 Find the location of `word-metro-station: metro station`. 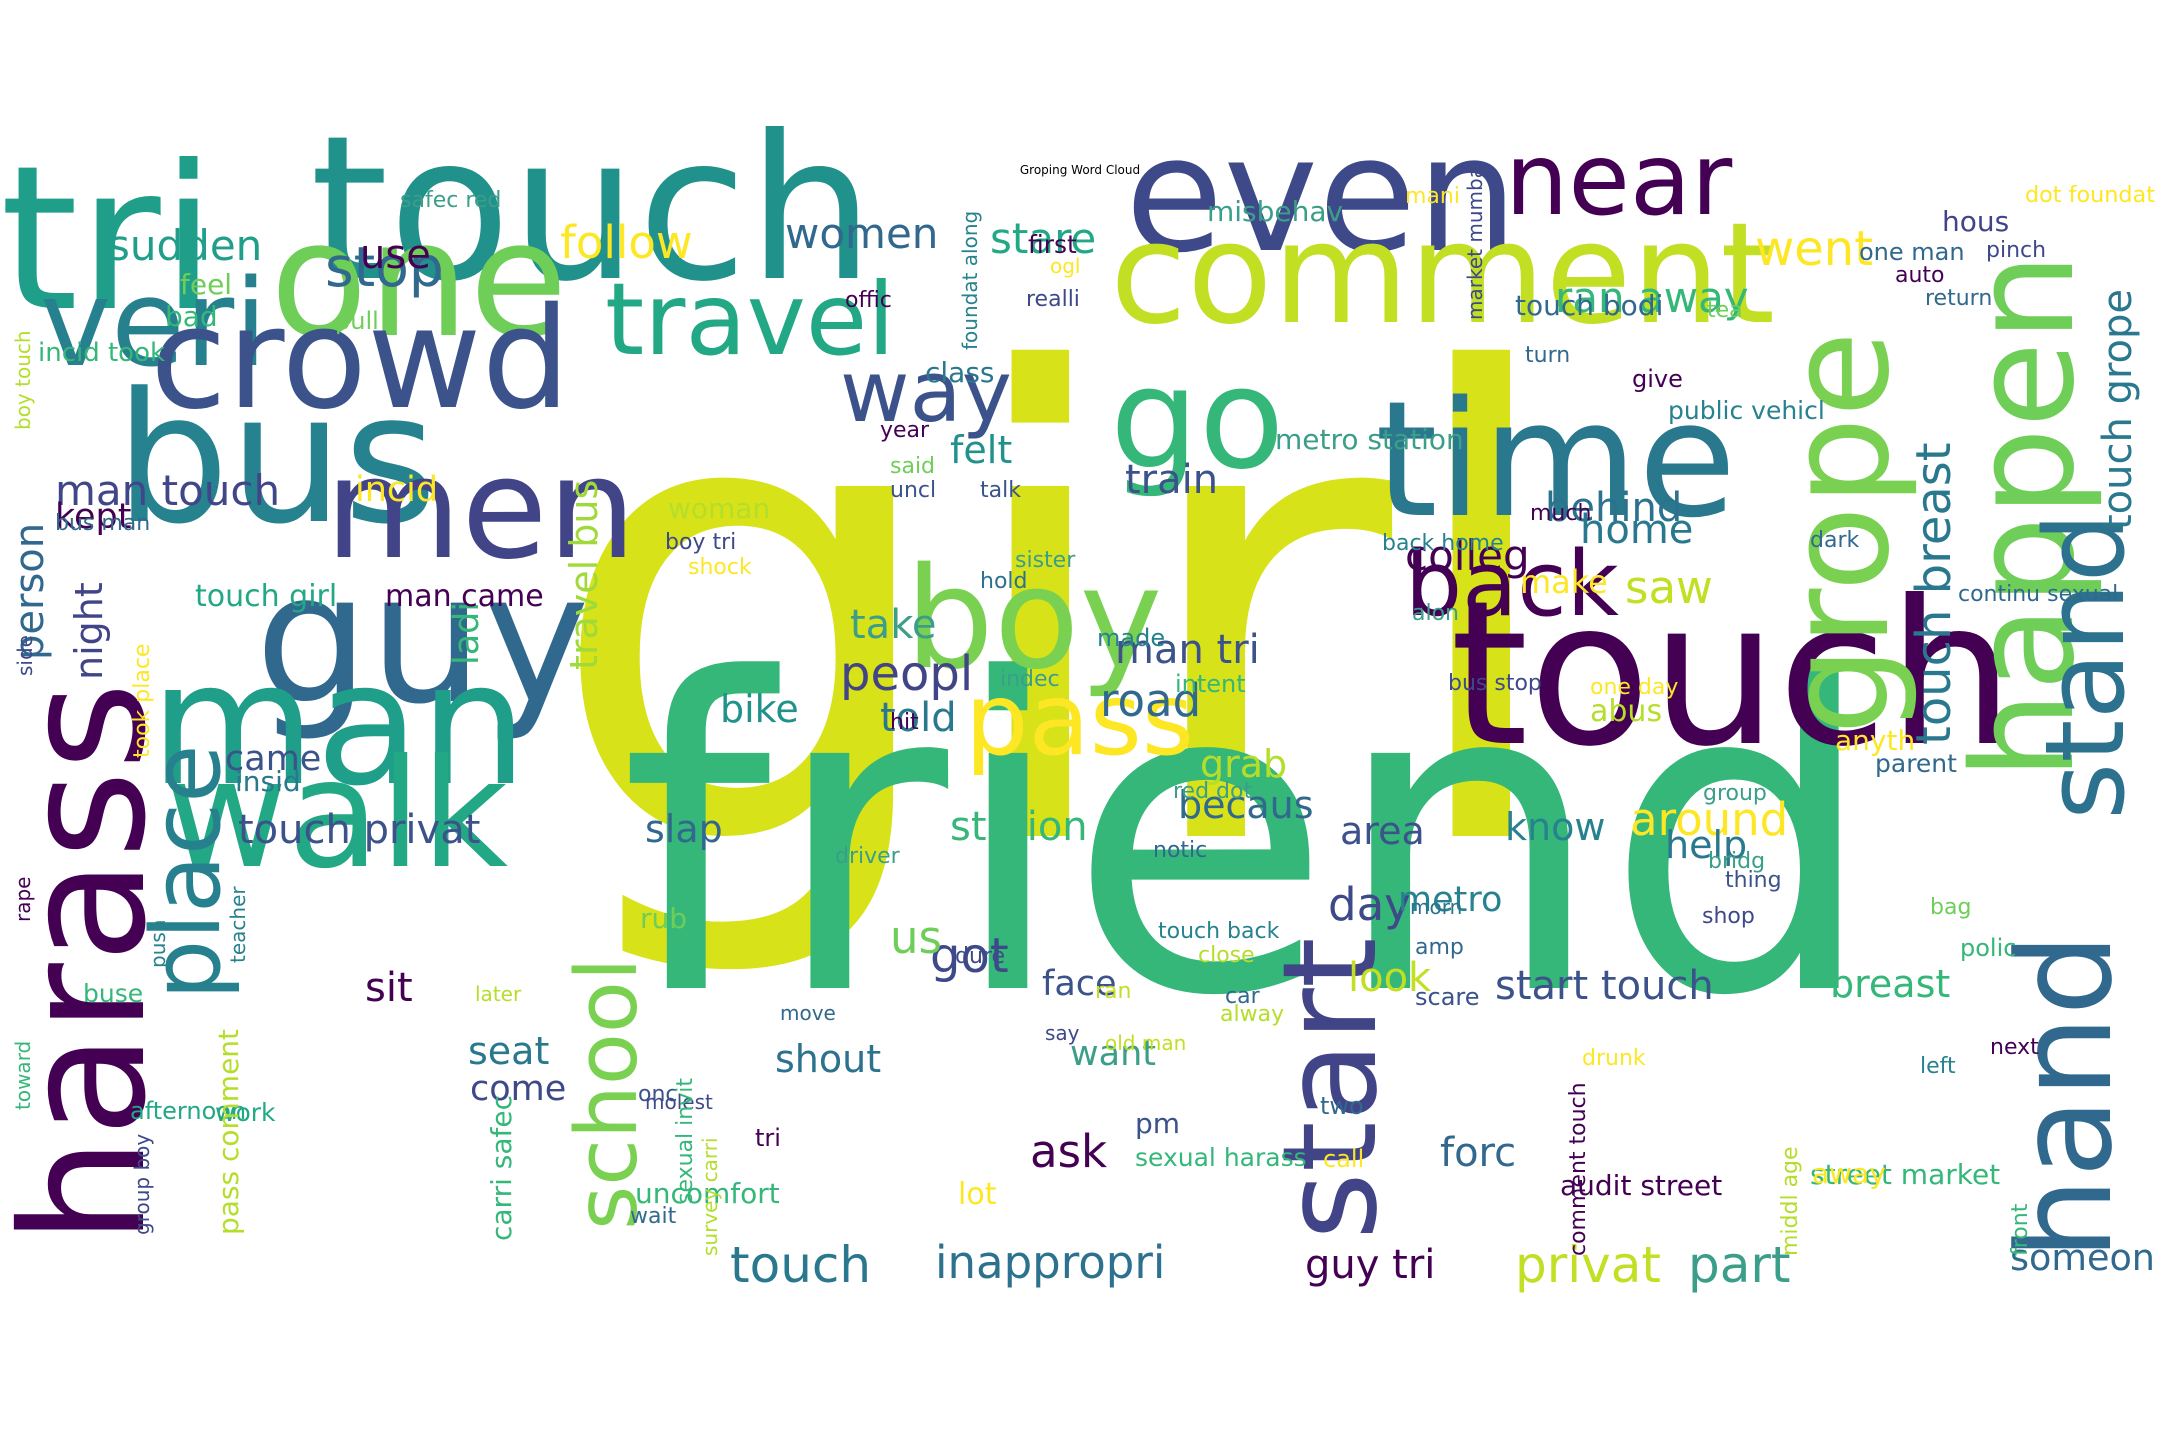

word-metro-station: metro station is located at coordinates (1369, 439).